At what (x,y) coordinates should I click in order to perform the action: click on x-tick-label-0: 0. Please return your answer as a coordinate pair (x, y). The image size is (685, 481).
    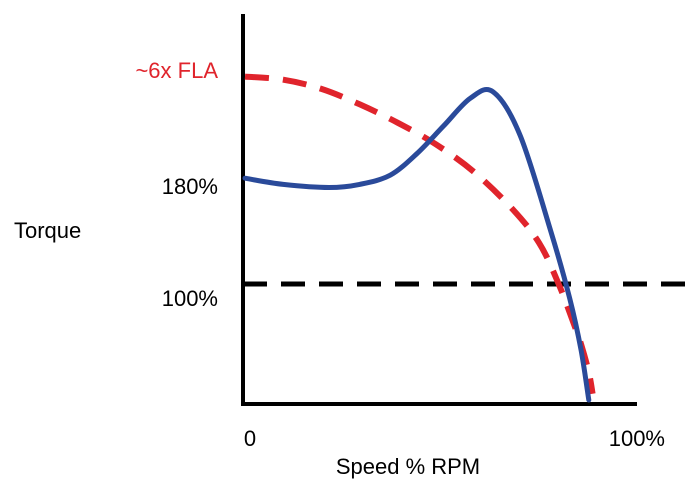
    Looking at the image, I should click on (250, 438).